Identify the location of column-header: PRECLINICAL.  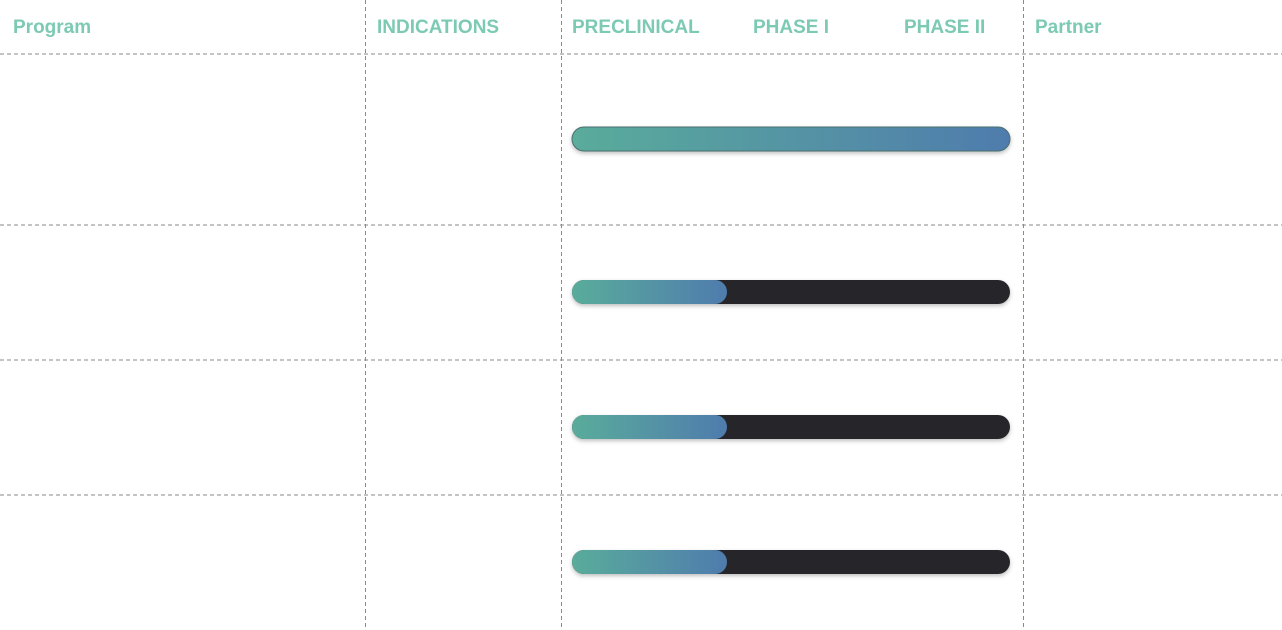
(636, 27).